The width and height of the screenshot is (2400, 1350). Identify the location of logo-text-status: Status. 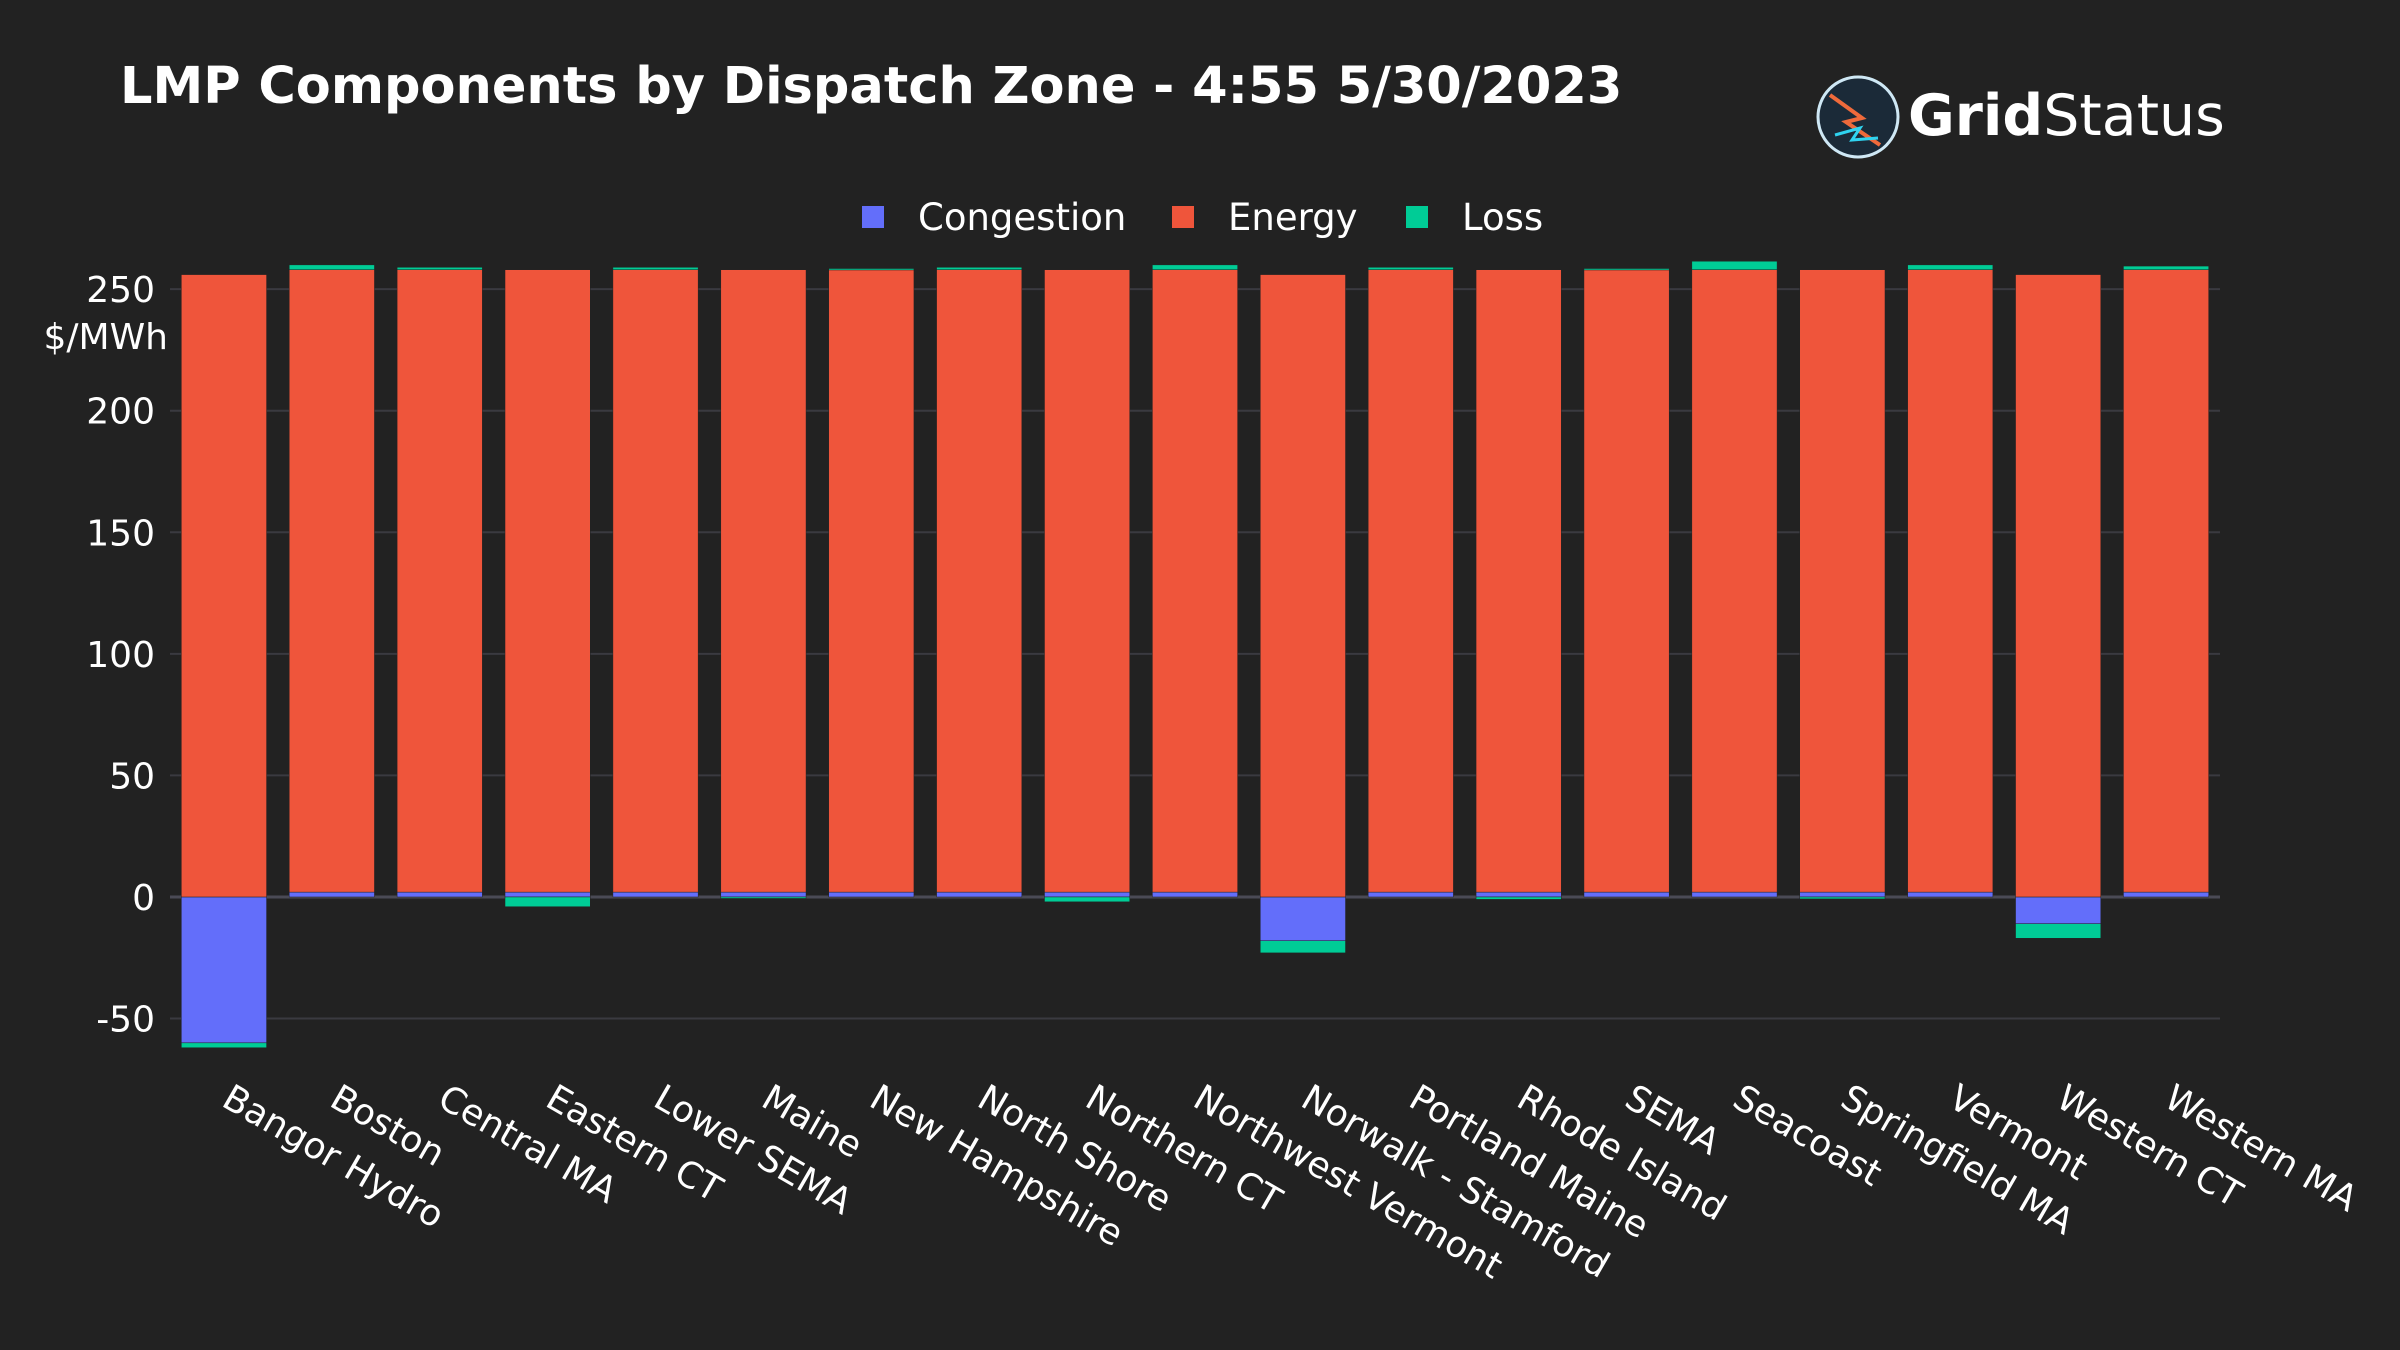
(2134, 116).